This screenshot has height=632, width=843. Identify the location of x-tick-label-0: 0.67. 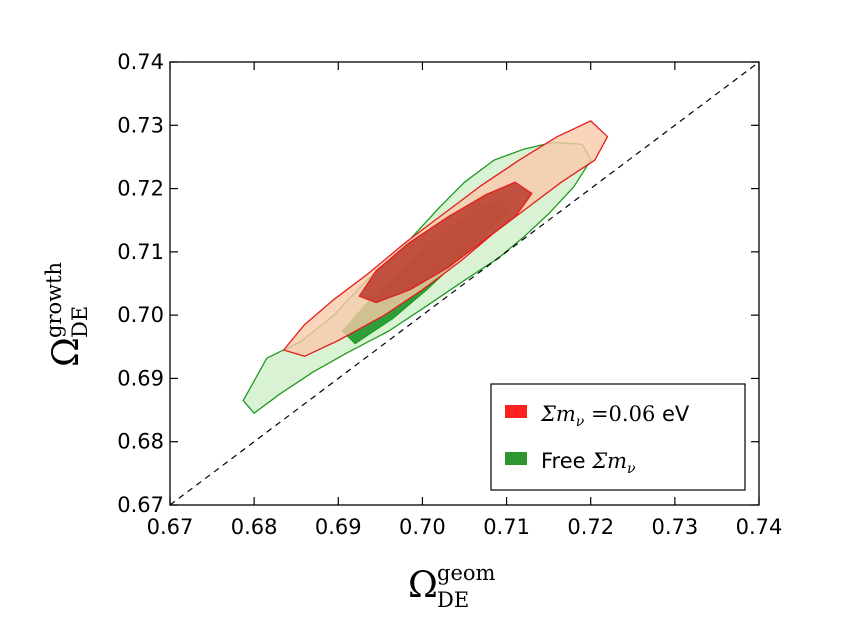
(170, 527).